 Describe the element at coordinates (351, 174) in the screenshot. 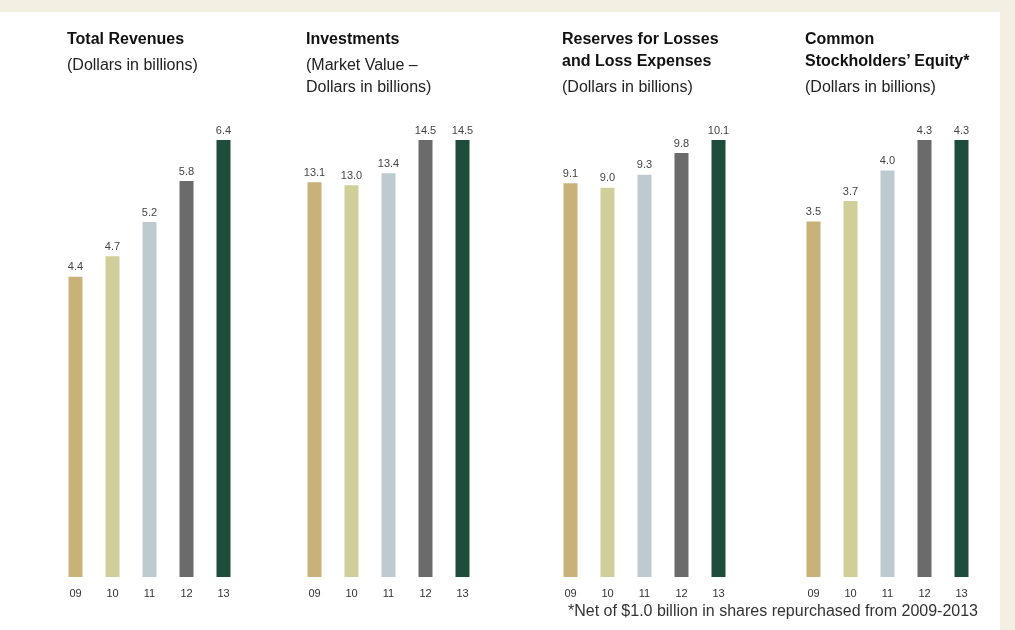

I see `data-label: 13.0` at that location.